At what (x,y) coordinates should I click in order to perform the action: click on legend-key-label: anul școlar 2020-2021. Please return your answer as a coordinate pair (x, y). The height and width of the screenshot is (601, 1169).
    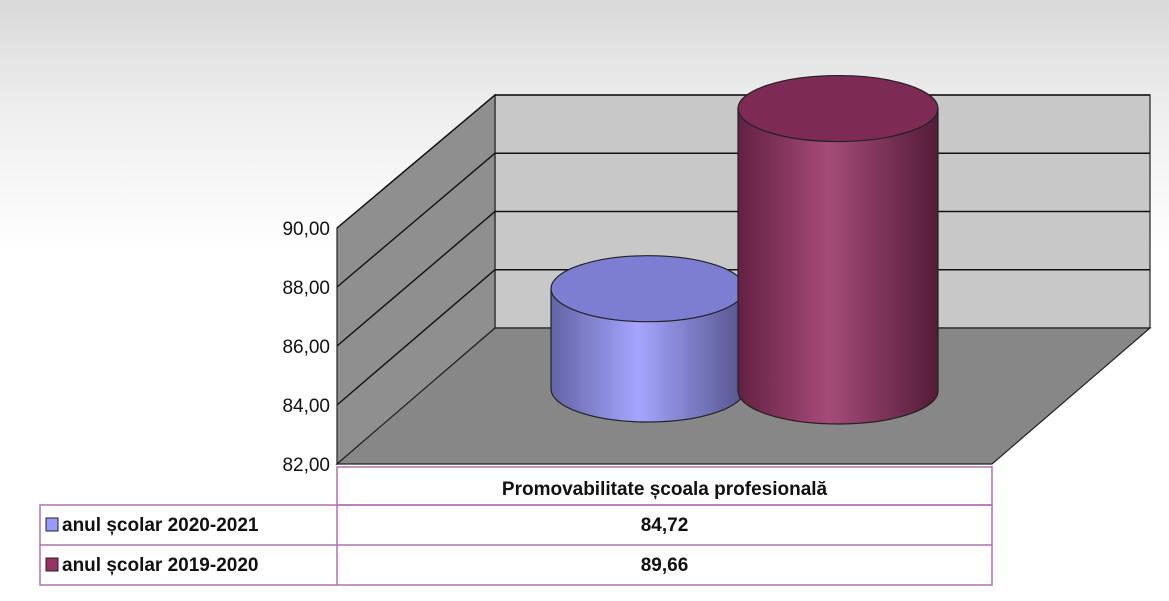
    Looking at the image, I should click on (160, 525).